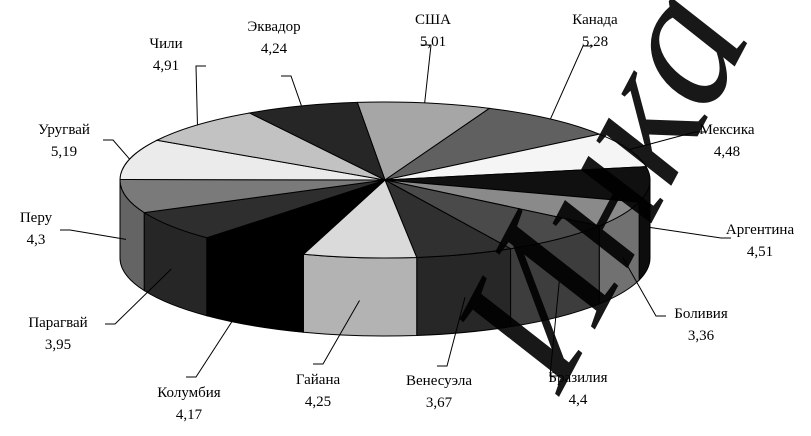 This screenshot has width=811, height=436. What do you see at coordinates (726, 130) in the screenshot?
I see `slice-label-3: Мексика` at bounding box center [726, 130].